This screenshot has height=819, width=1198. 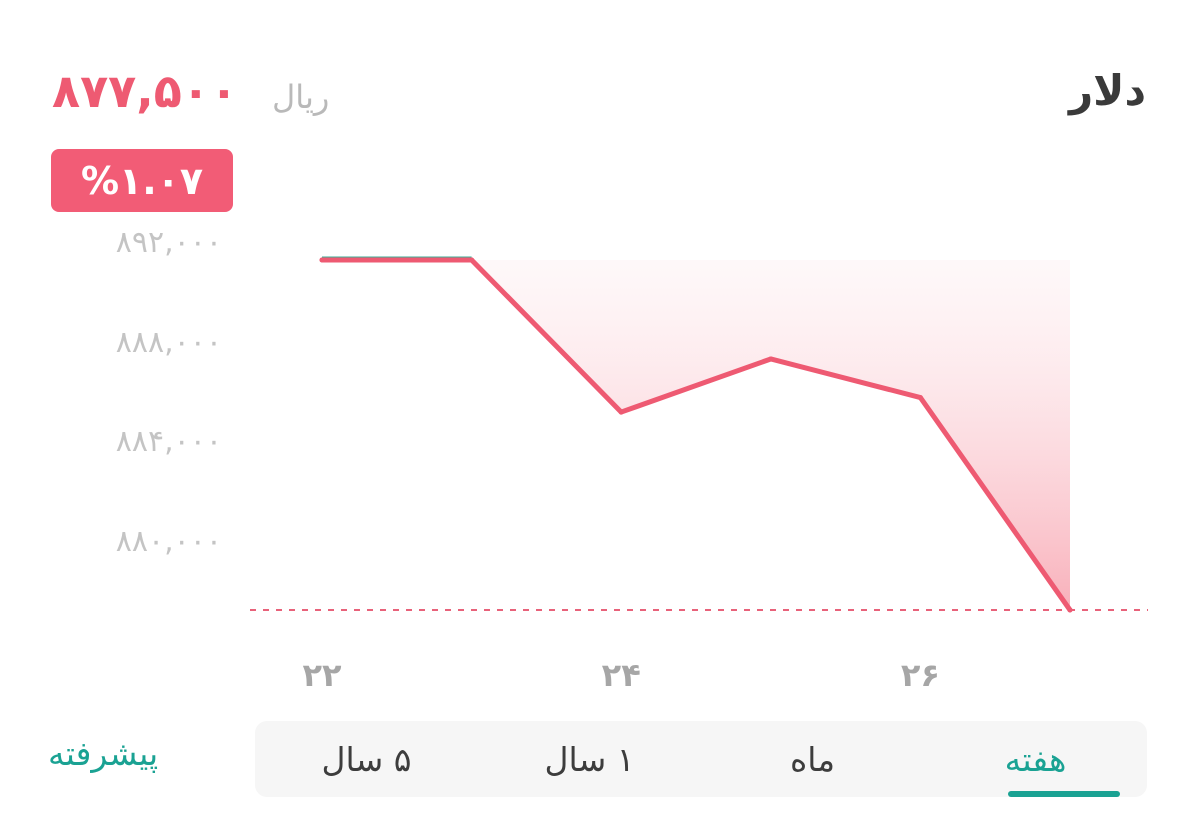 I want to click on x-axis: ۲۲ ۲۴ ۲۶, so click(x=620, y=675).